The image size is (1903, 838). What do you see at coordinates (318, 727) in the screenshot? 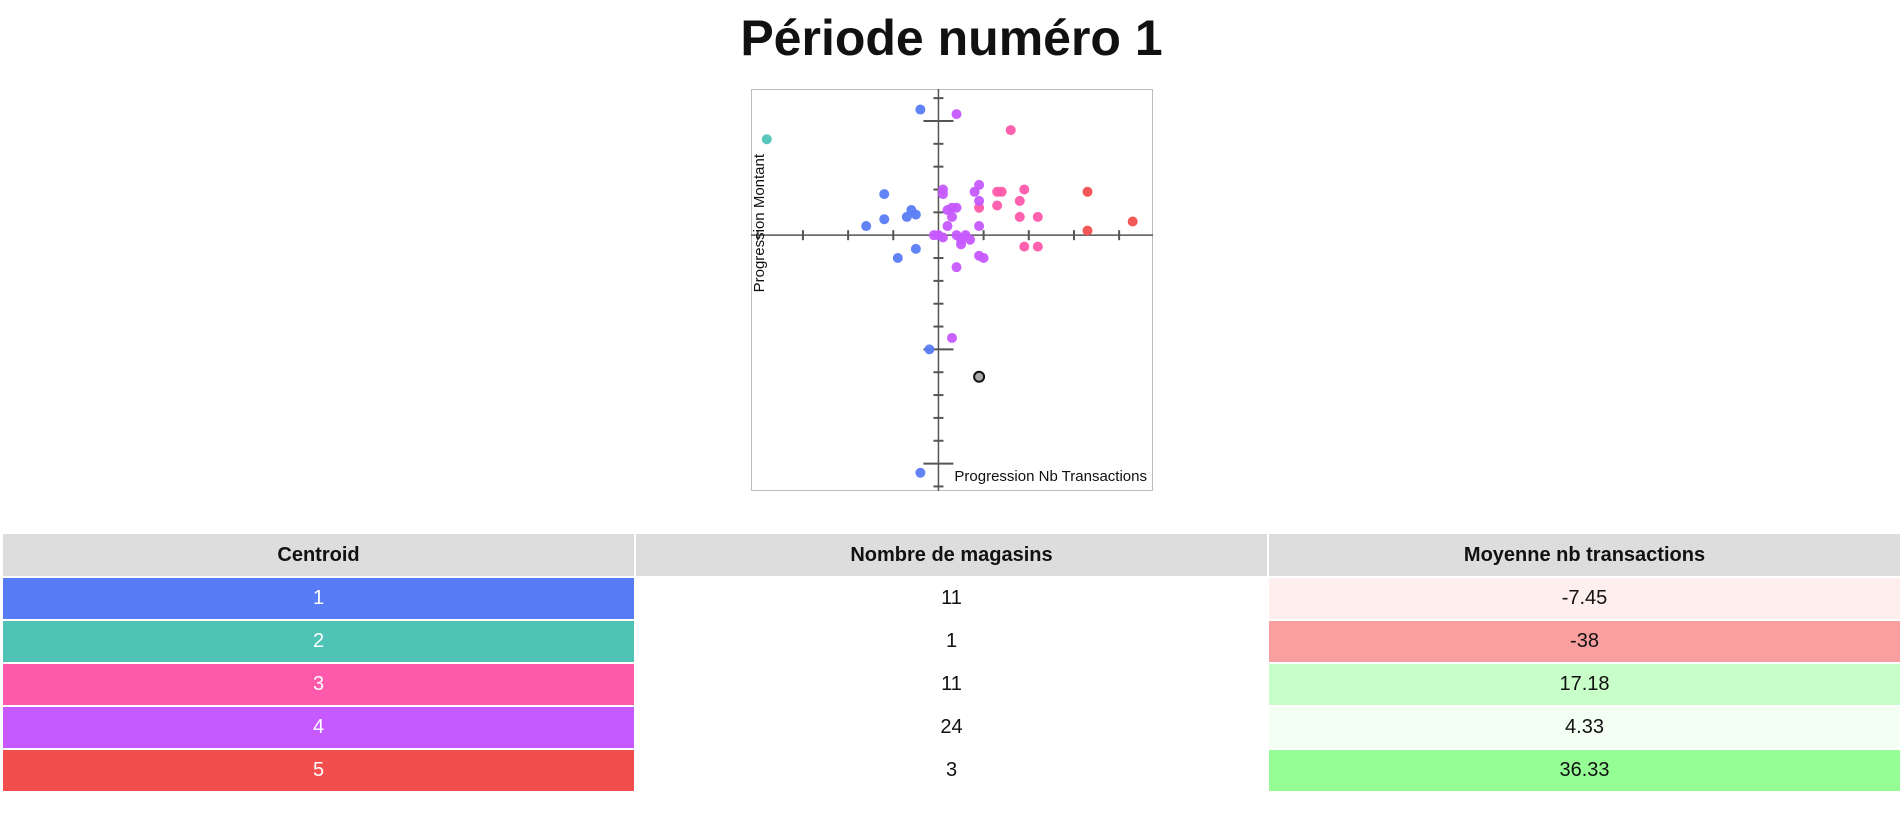
I see `centroid-cell: 4` at bounding box center [318, 727].